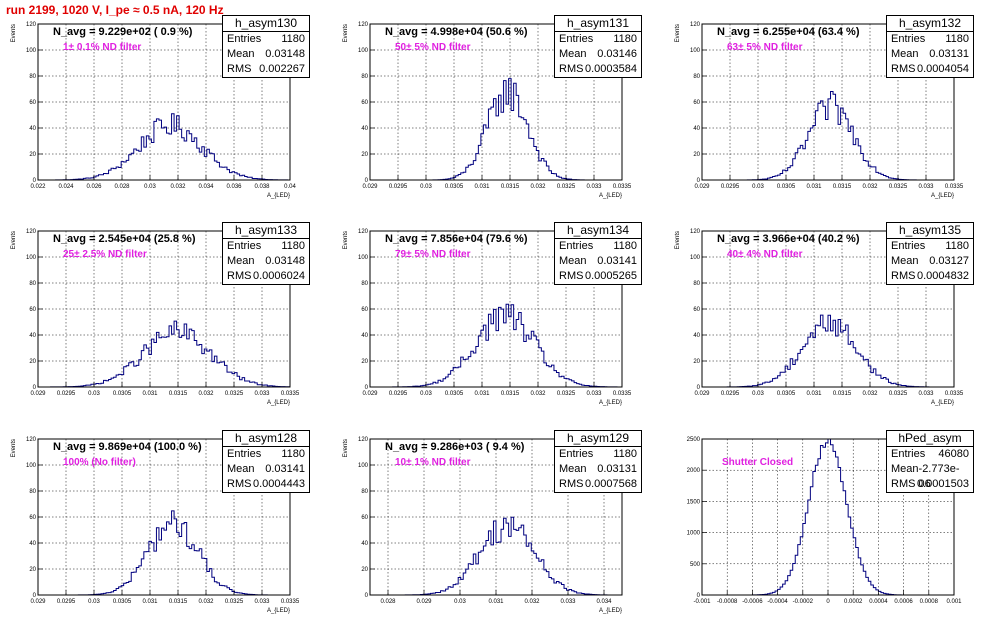 The height and width of the screenshot is (622, 996). Describe the element at coordinates (949, 54) in the screenshot. I see `stats-value: 0.03131` at that location.